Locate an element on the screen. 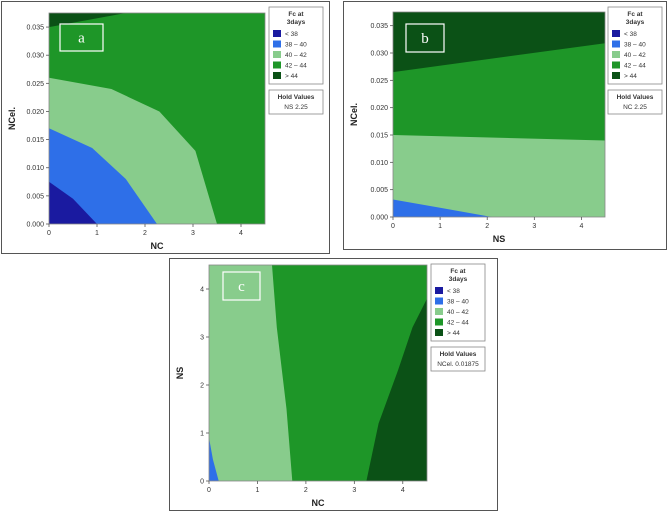  y-tick-label: 0.010 is located at coordinates (35, 168).